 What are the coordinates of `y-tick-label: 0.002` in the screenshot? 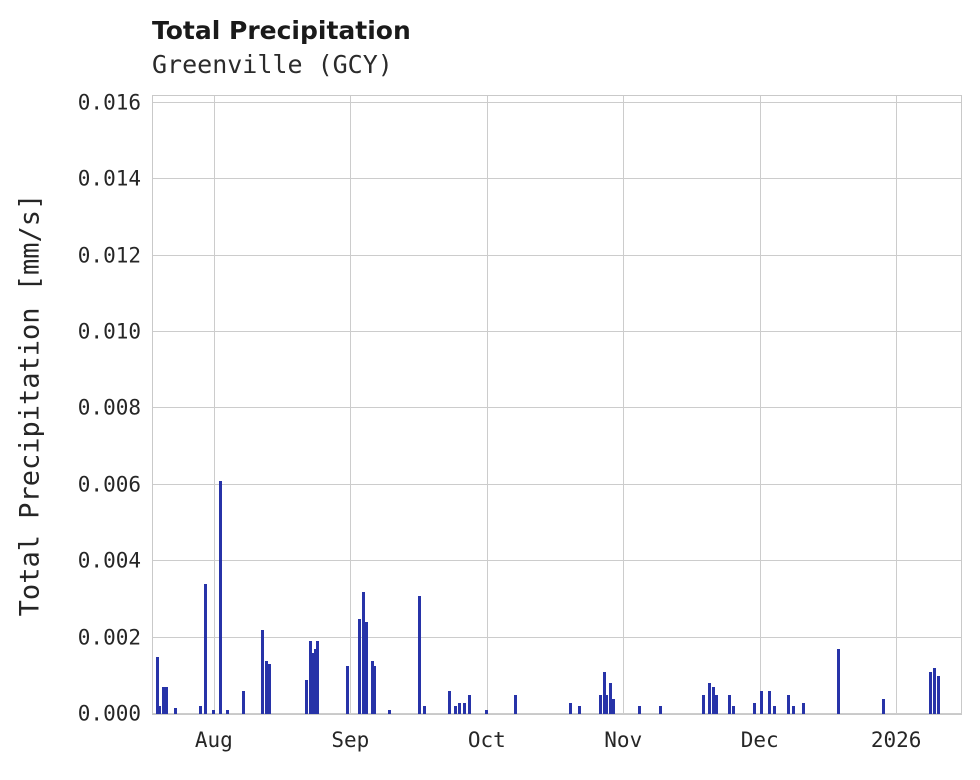 It's located at (109, 637).